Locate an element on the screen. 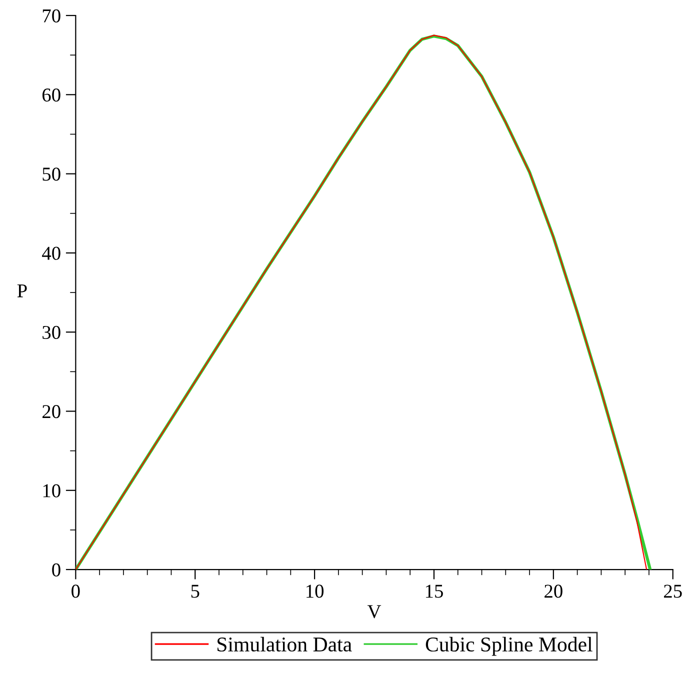 The image size is (688, 674). y-tick-label: 70 is located at coordinates (51, 15).